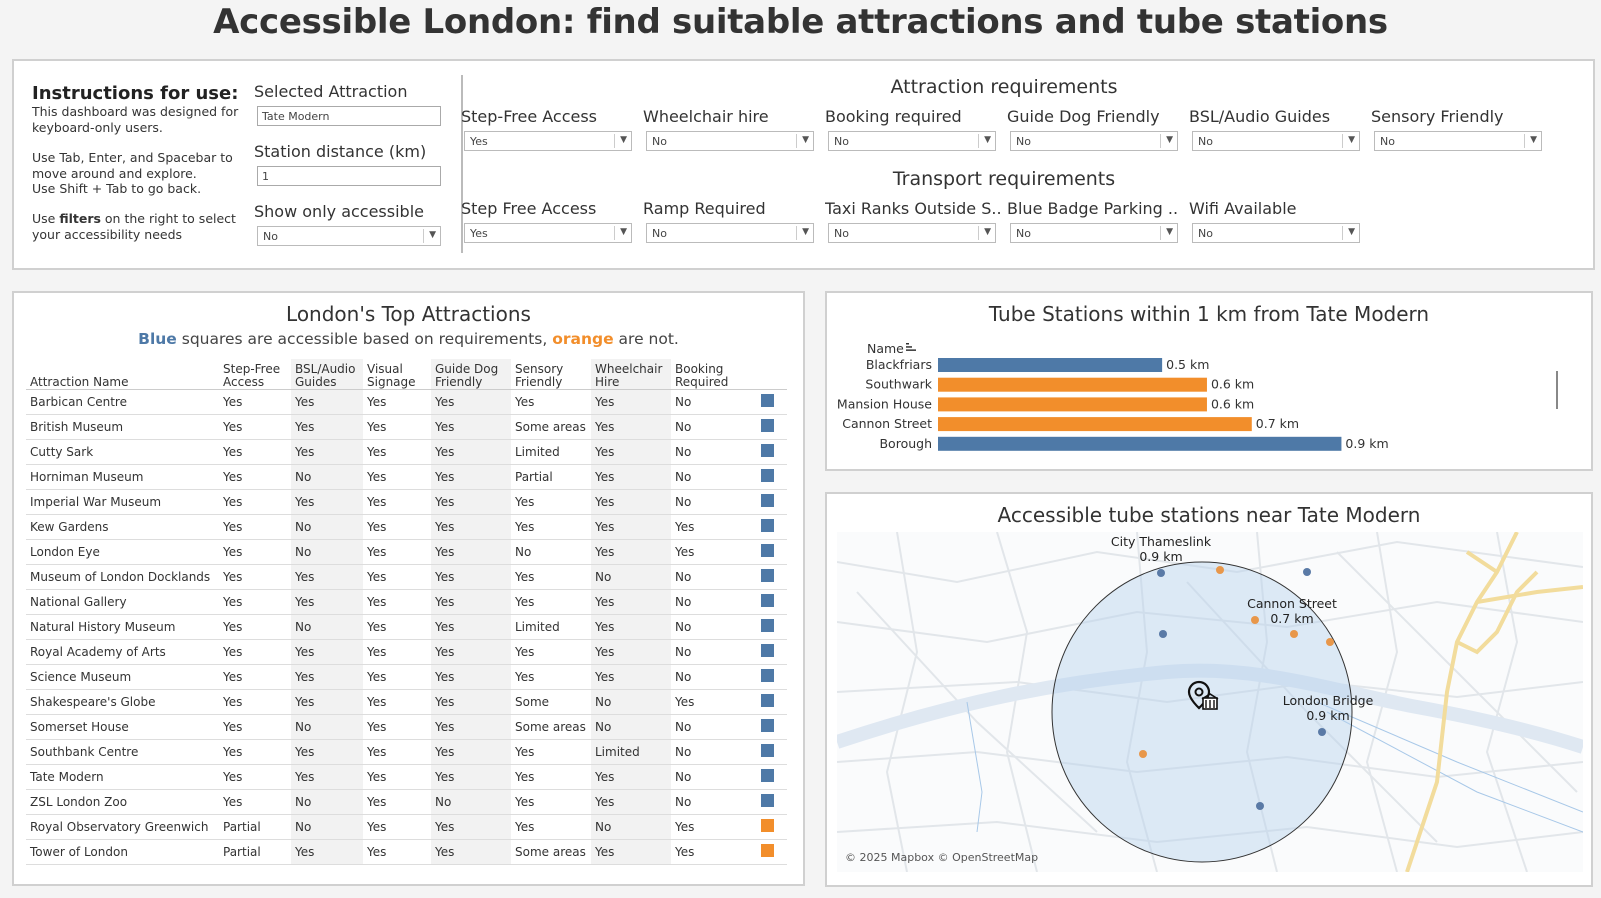  I want to click on column-header: Sensory Friendly, so click(551, 374).